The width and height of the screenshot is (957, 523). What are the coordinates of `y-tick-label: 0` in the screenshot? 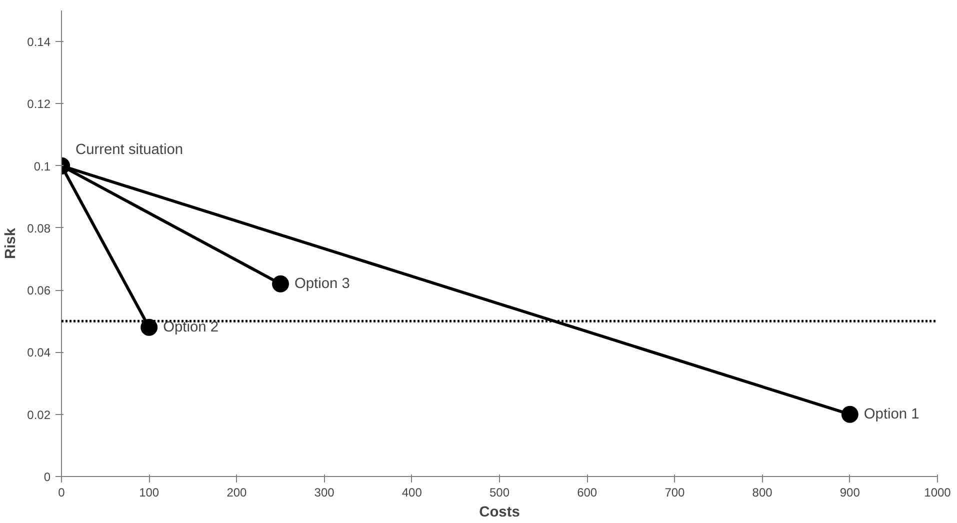 It's located at (47, 477).